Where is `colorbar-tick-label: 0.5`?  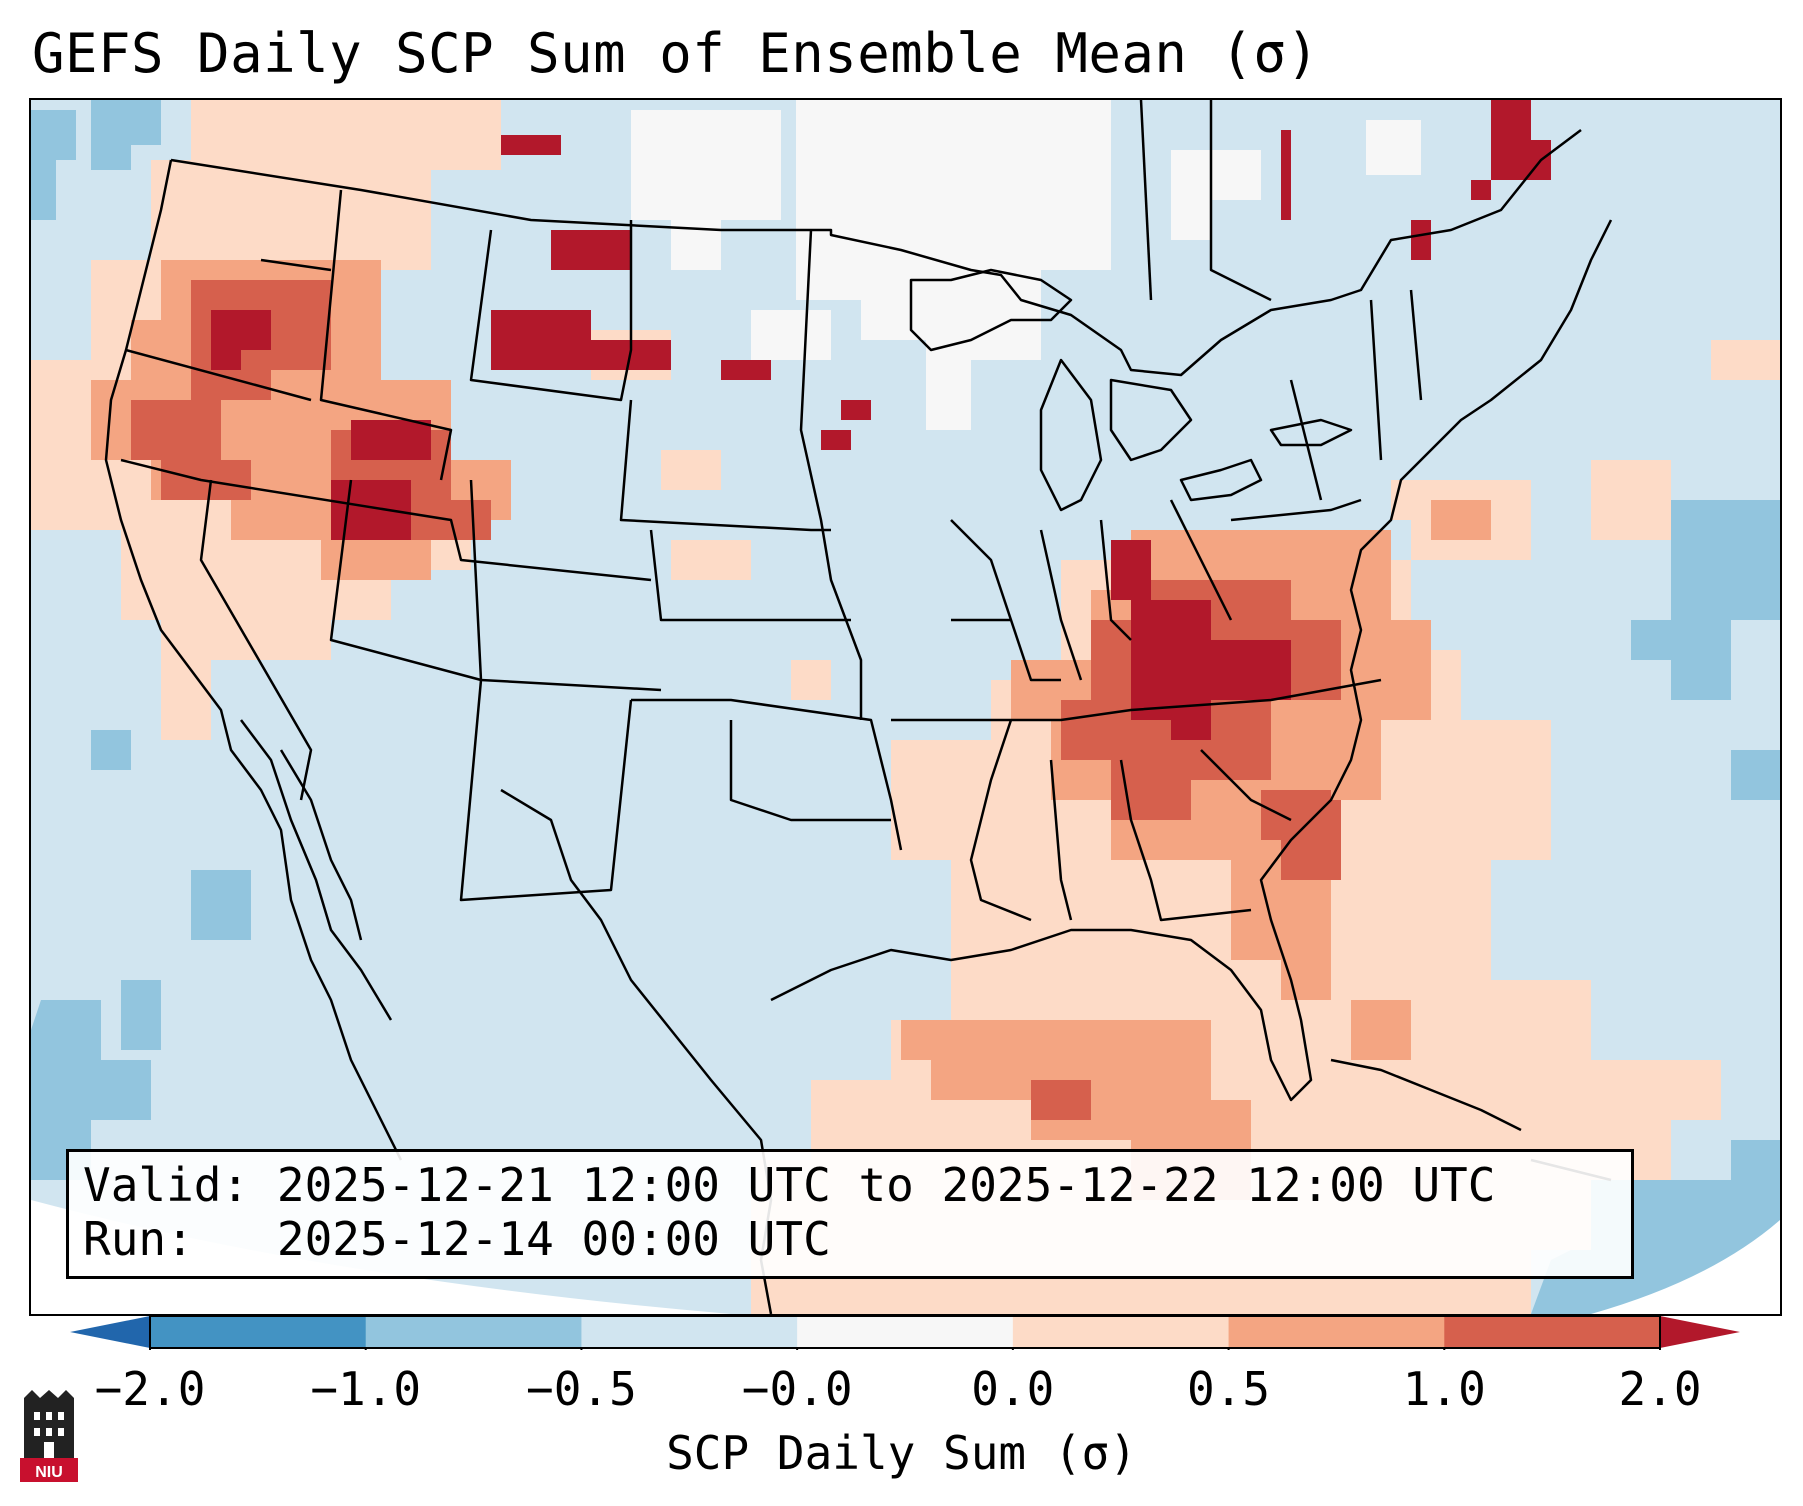 colorbar-tick-label: 0.5 is located at coordinates (1229, 1389).